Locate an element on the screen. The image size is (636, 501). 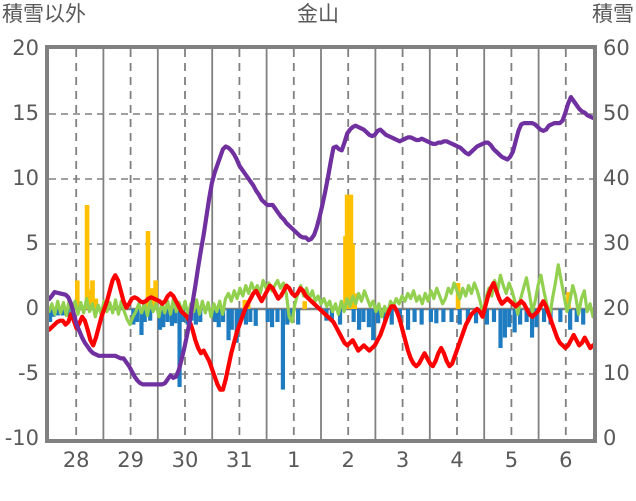
left-axis-title: 積雪以外 is located at coordinates (44, 14).